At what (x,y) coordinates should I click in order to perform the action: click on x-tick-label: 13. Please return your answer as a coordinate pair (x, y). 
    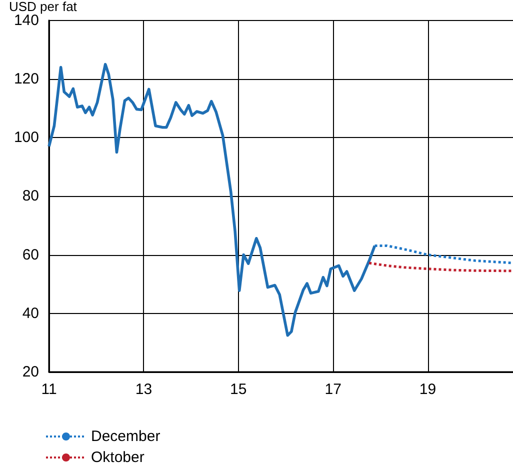
    Looking at the image, I should click on (143, 389).